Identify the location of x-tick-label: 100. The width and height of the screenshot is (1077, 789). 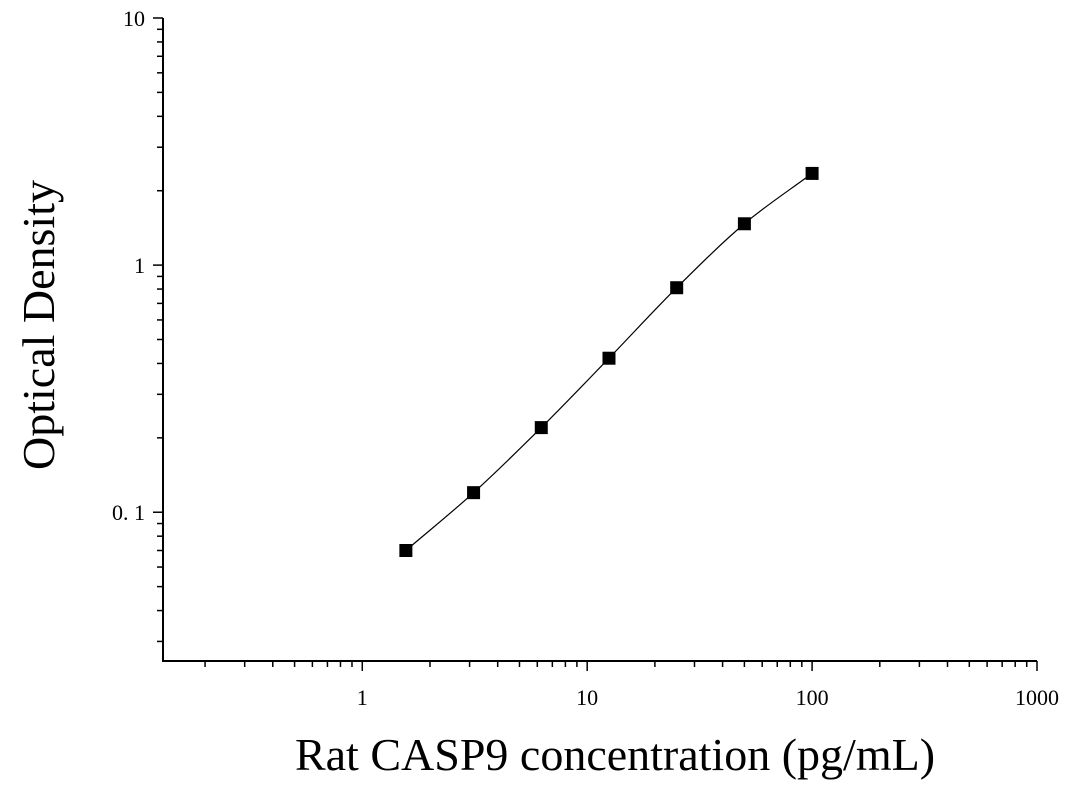
(812, 697).